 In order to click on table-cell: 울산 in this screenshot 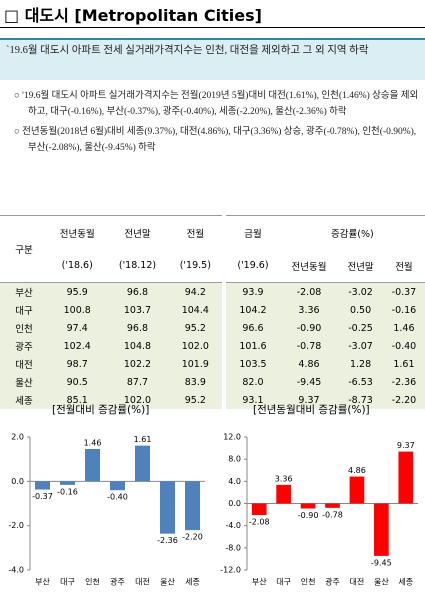, I will do `click(24, 382)`.